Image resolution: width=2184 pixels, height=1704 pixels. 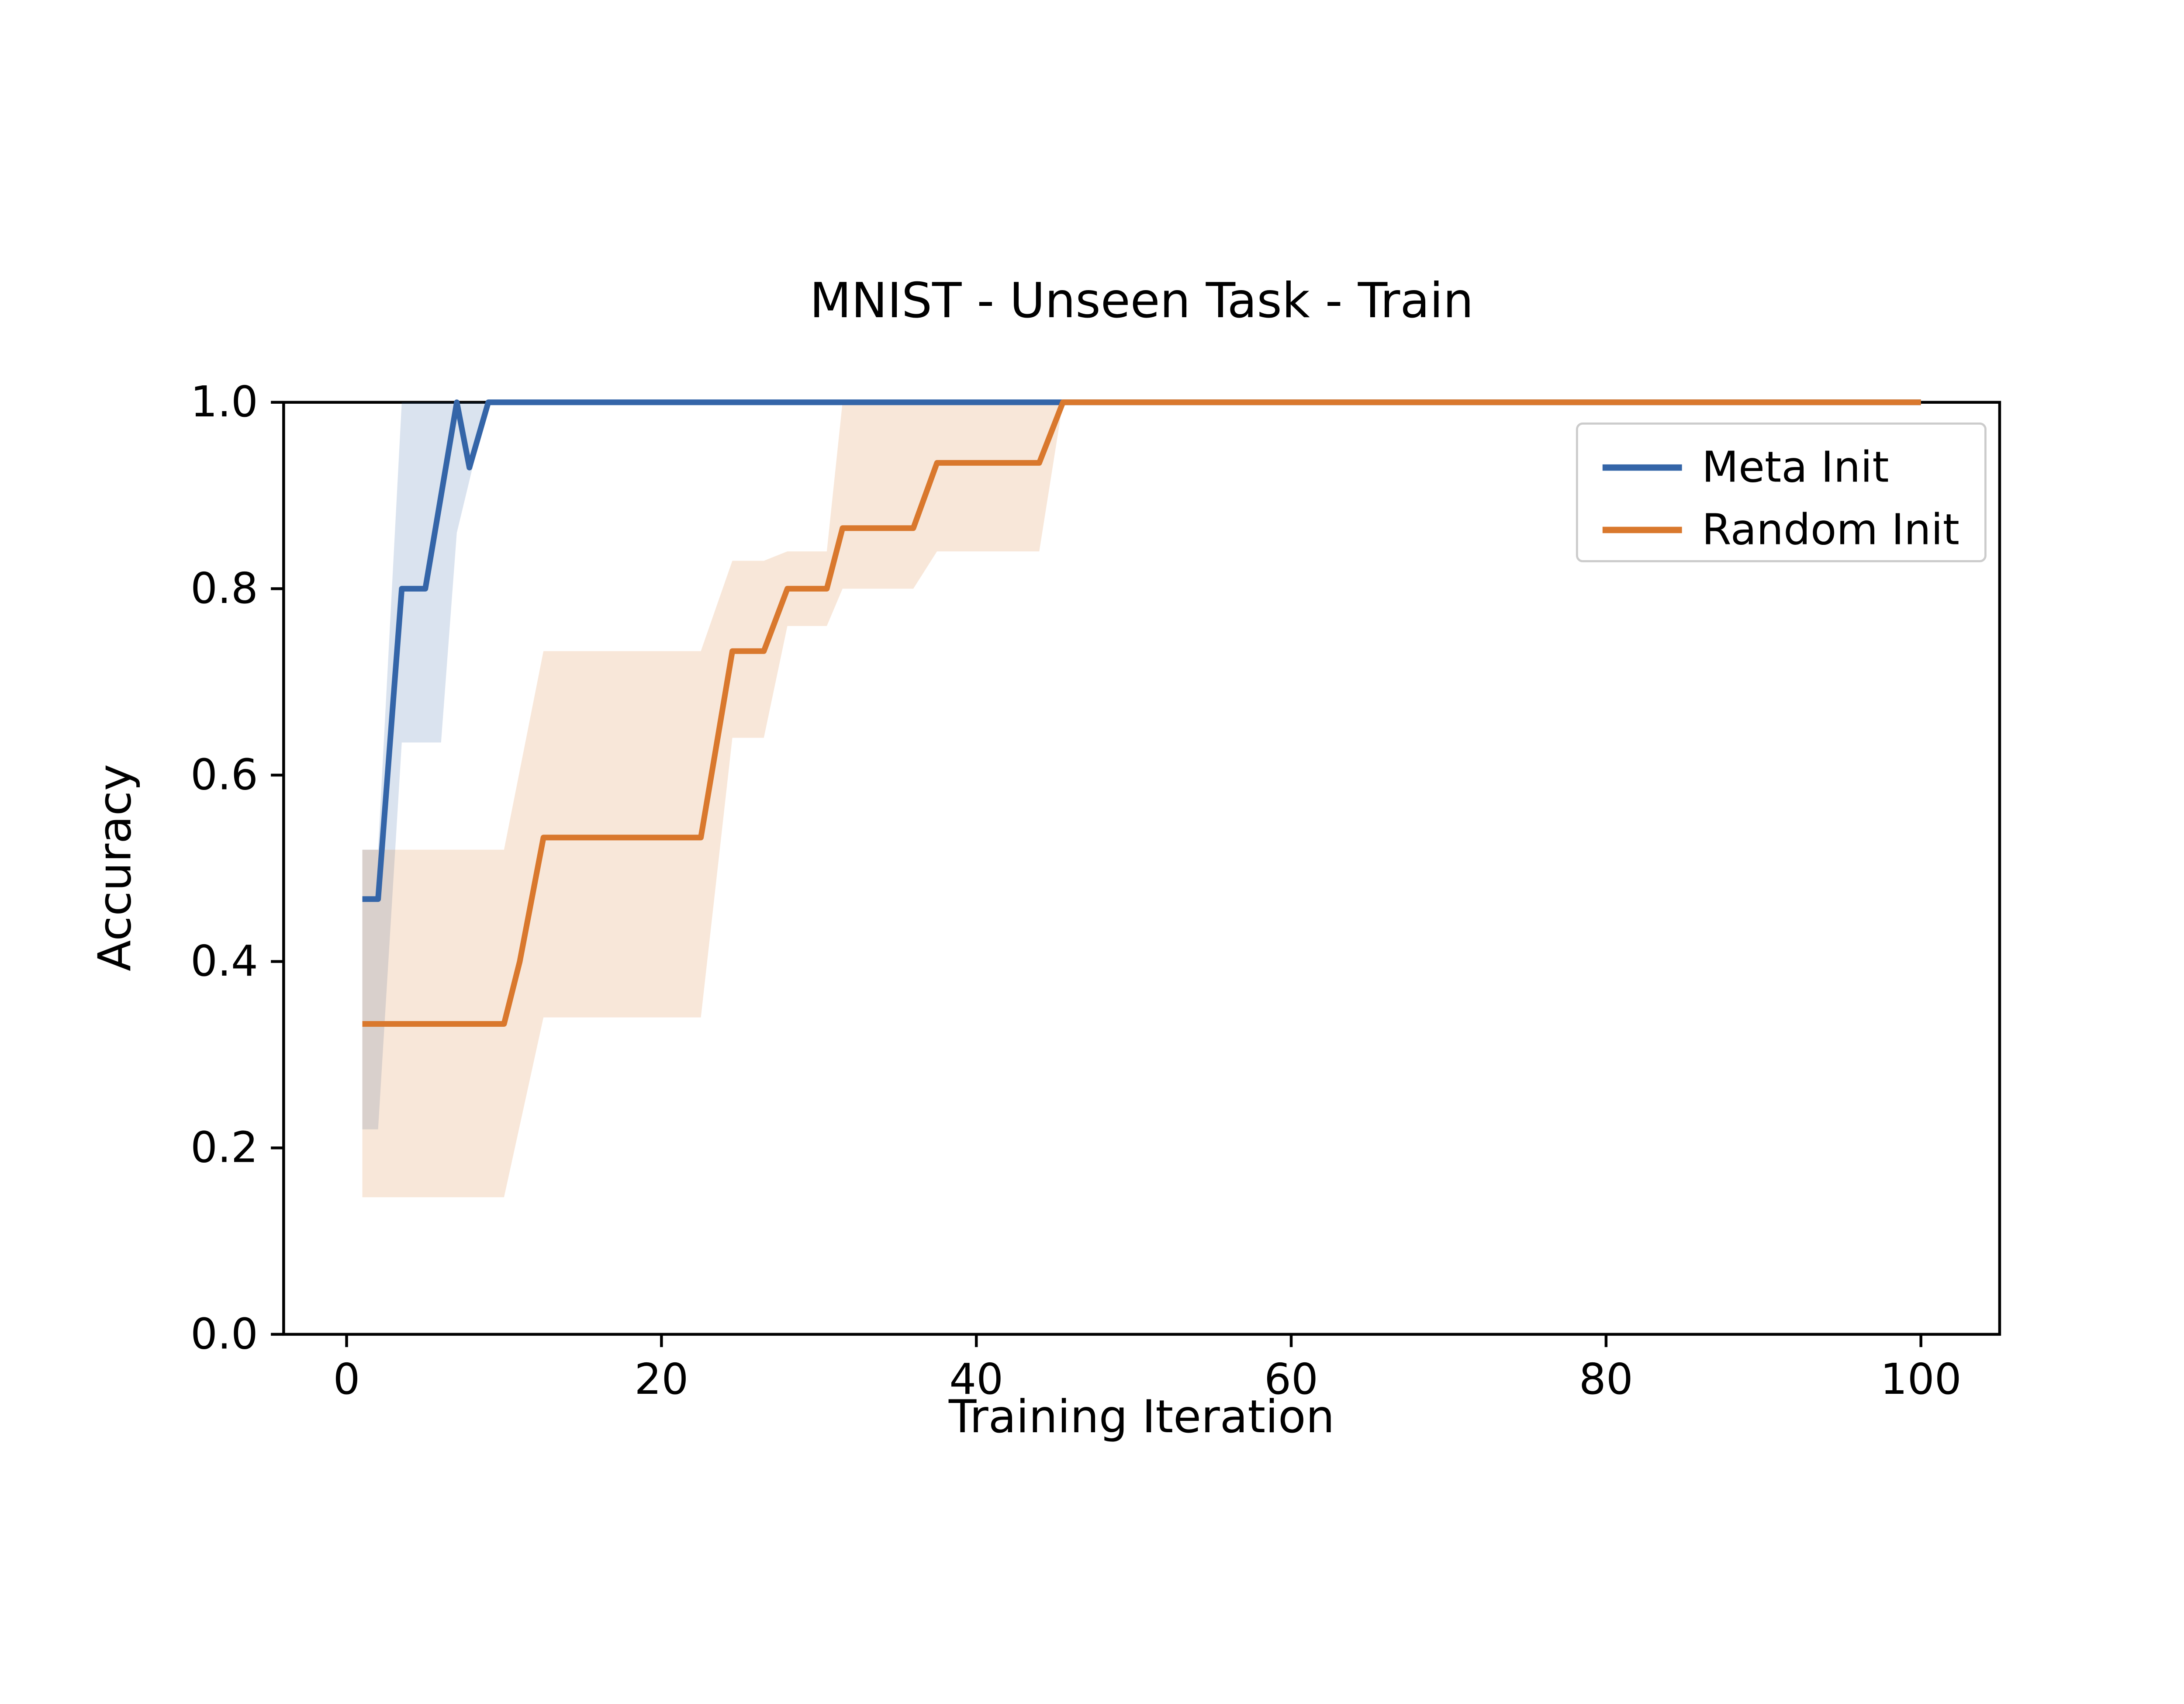 I want to click on x-tick-label: 40, so click(x=976, y=1379).